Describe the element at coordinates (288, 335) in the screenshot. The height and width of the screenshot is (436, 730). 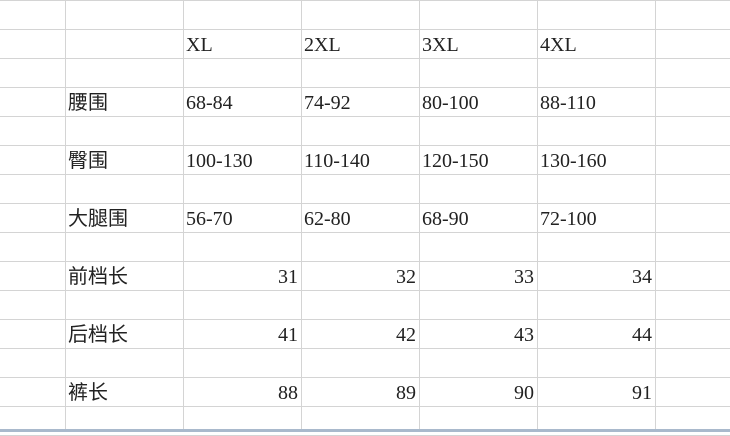
I see `data-cell: 41` at that location.